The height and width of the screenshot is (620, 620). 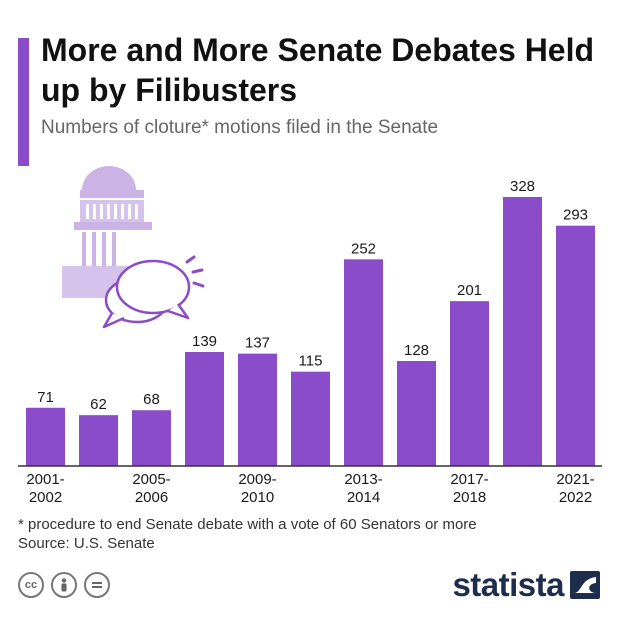 I want to click on bar-2003-2004, so click(x=98, y=440).